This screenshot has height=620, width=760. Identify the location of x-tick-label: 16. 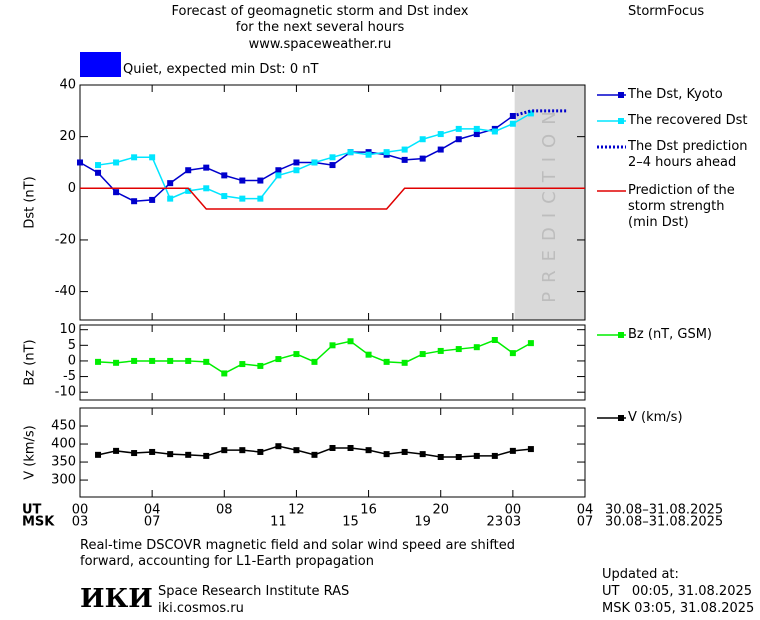
(368, 510).